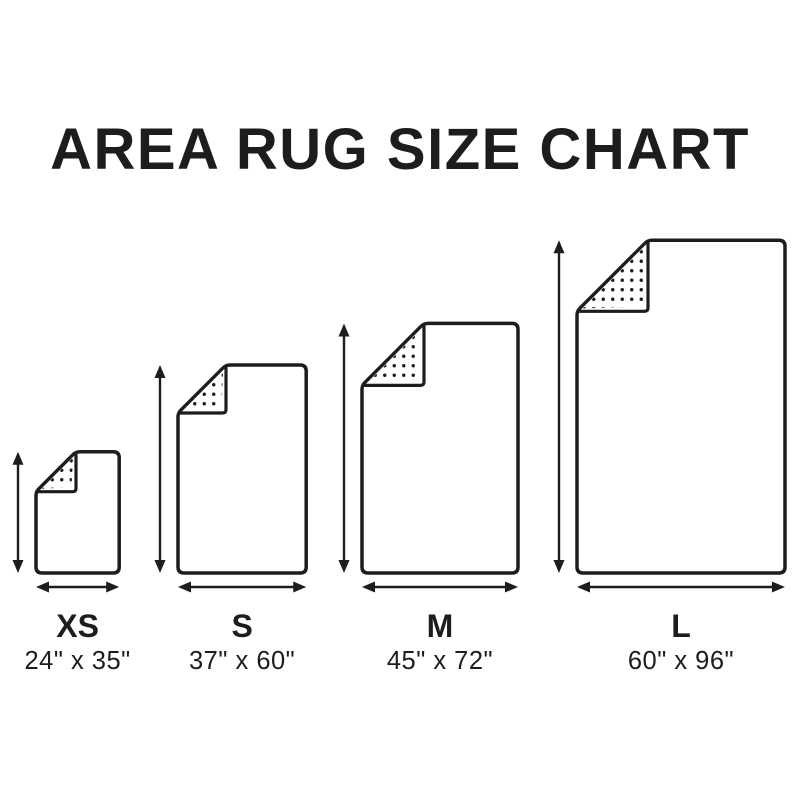  Describe the element at coordinates (77, 661) in the screenshot. I see `size-dimensions-label: 24" x 35"` at that location.